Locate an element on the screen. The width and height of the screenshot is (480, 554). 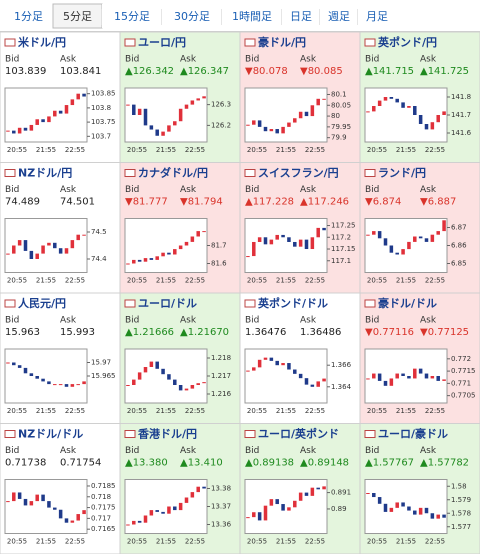
panel-title: ユーロ/豪ドル is located at coordinates (413, 434).